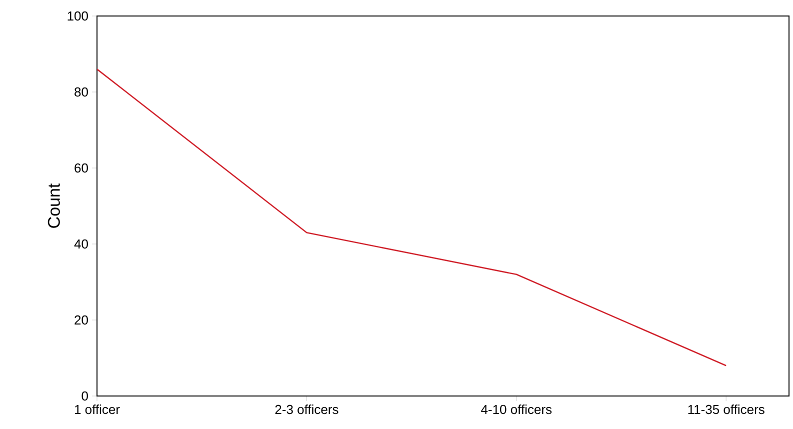 This screenshot has width=793, height=429. What do you see at coordinates (54, 205) in the screenshot?
I see `y-axis-title: Count` at bounding box center [54, 205].